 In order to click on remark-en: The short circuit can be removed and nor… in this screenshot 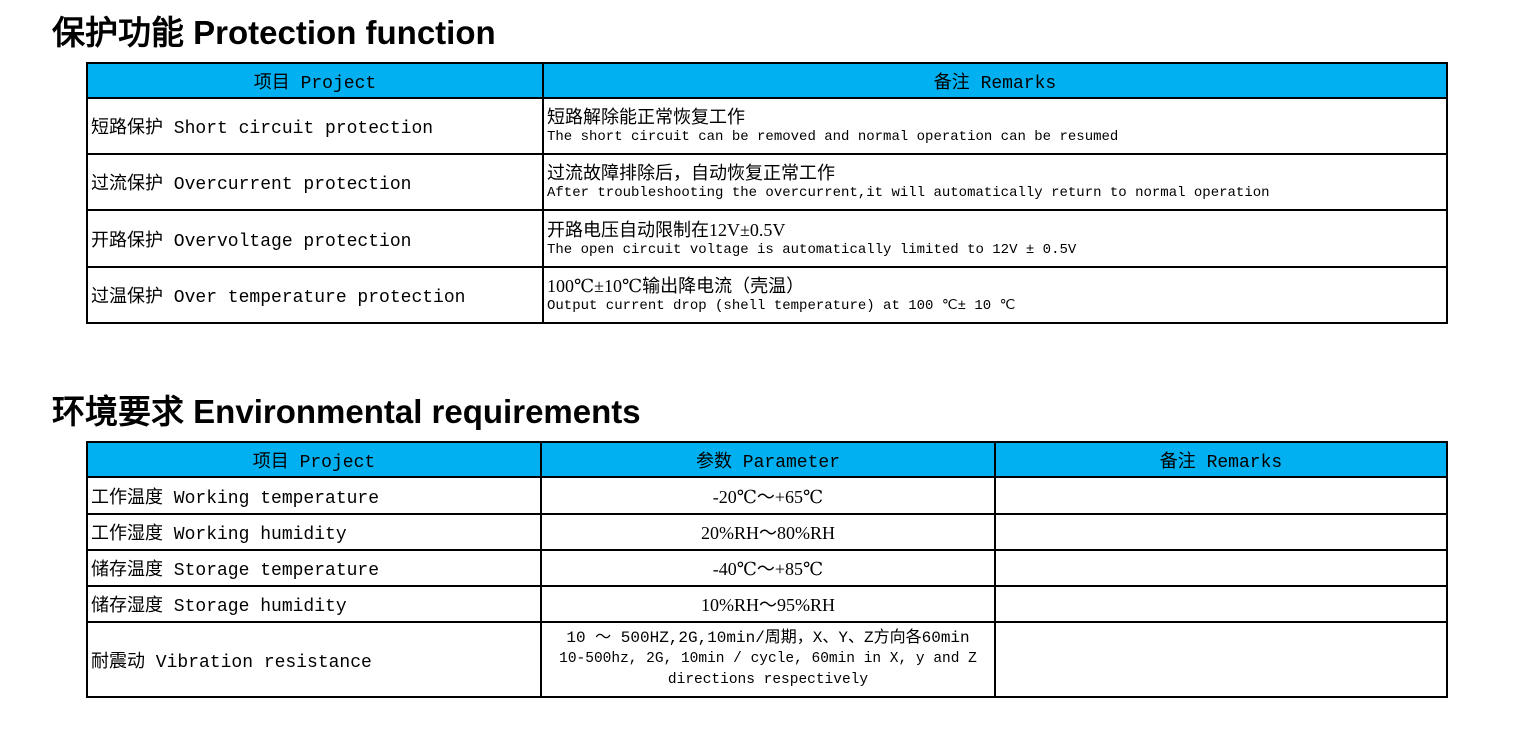, I will do `click(833, 137)`.